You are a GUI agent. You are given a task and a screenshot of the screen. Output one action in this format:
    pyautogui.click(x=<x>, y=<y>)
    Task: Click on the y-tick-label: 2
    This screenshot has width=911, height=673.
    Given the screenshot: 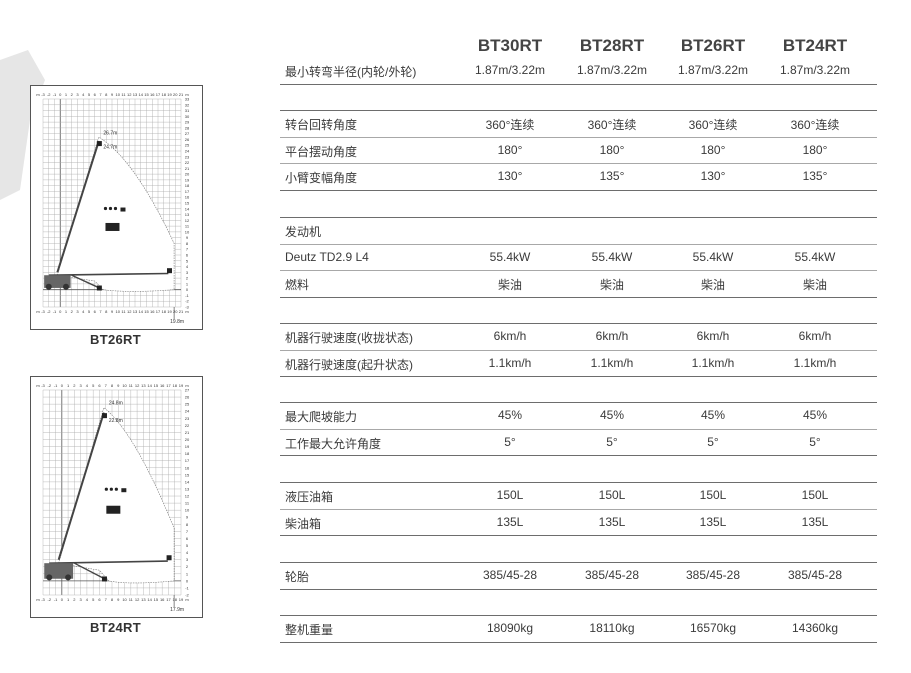 What is the action you would take?
    pyautogui.click(x=187, y=278)
    